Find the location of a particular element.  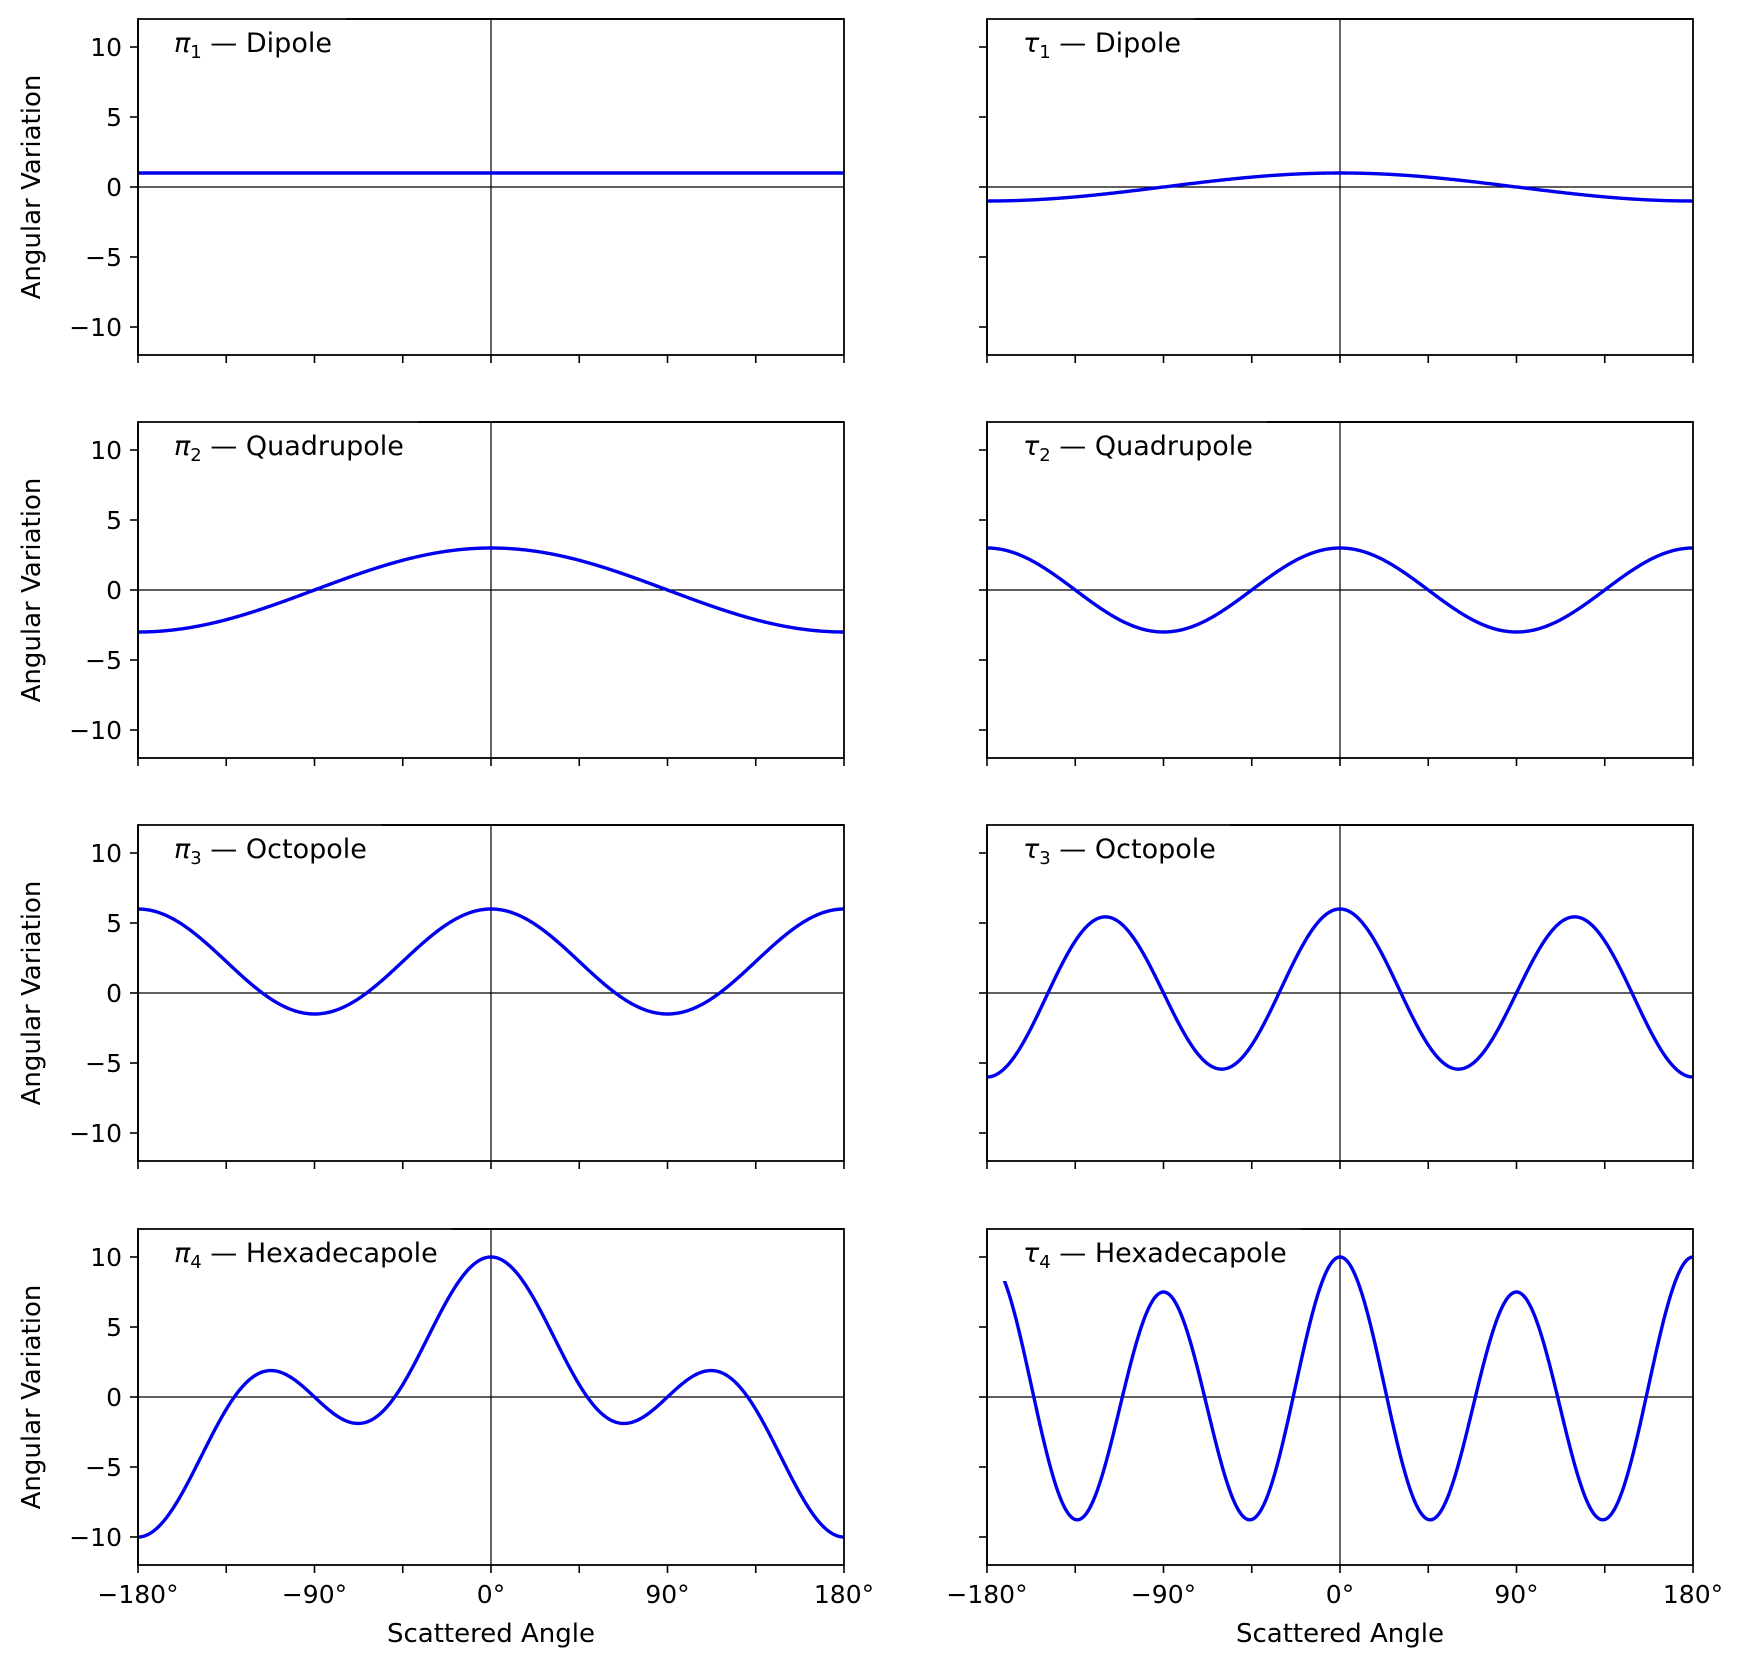

panel-tau-2: τ2 — Quadrupole is located at coordinates (1336, 592).